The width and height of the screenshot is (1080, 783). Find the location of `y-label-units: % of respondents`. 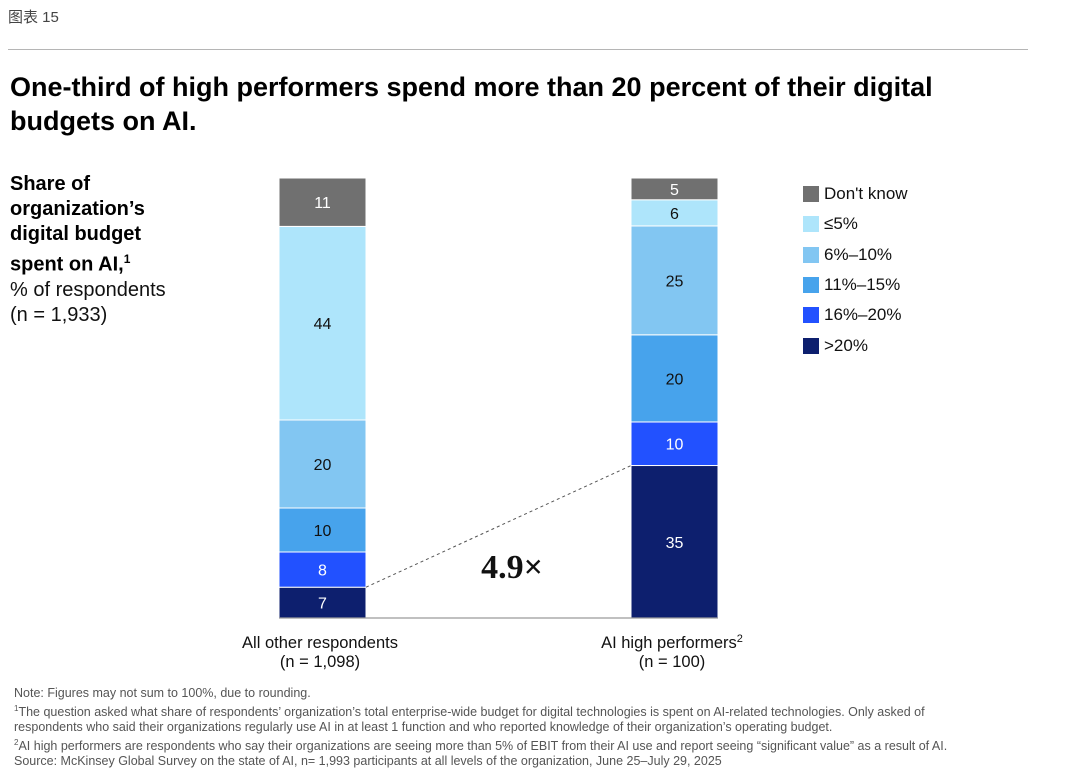

y-label-units: % of respondents is located at coordinates (88, 289).